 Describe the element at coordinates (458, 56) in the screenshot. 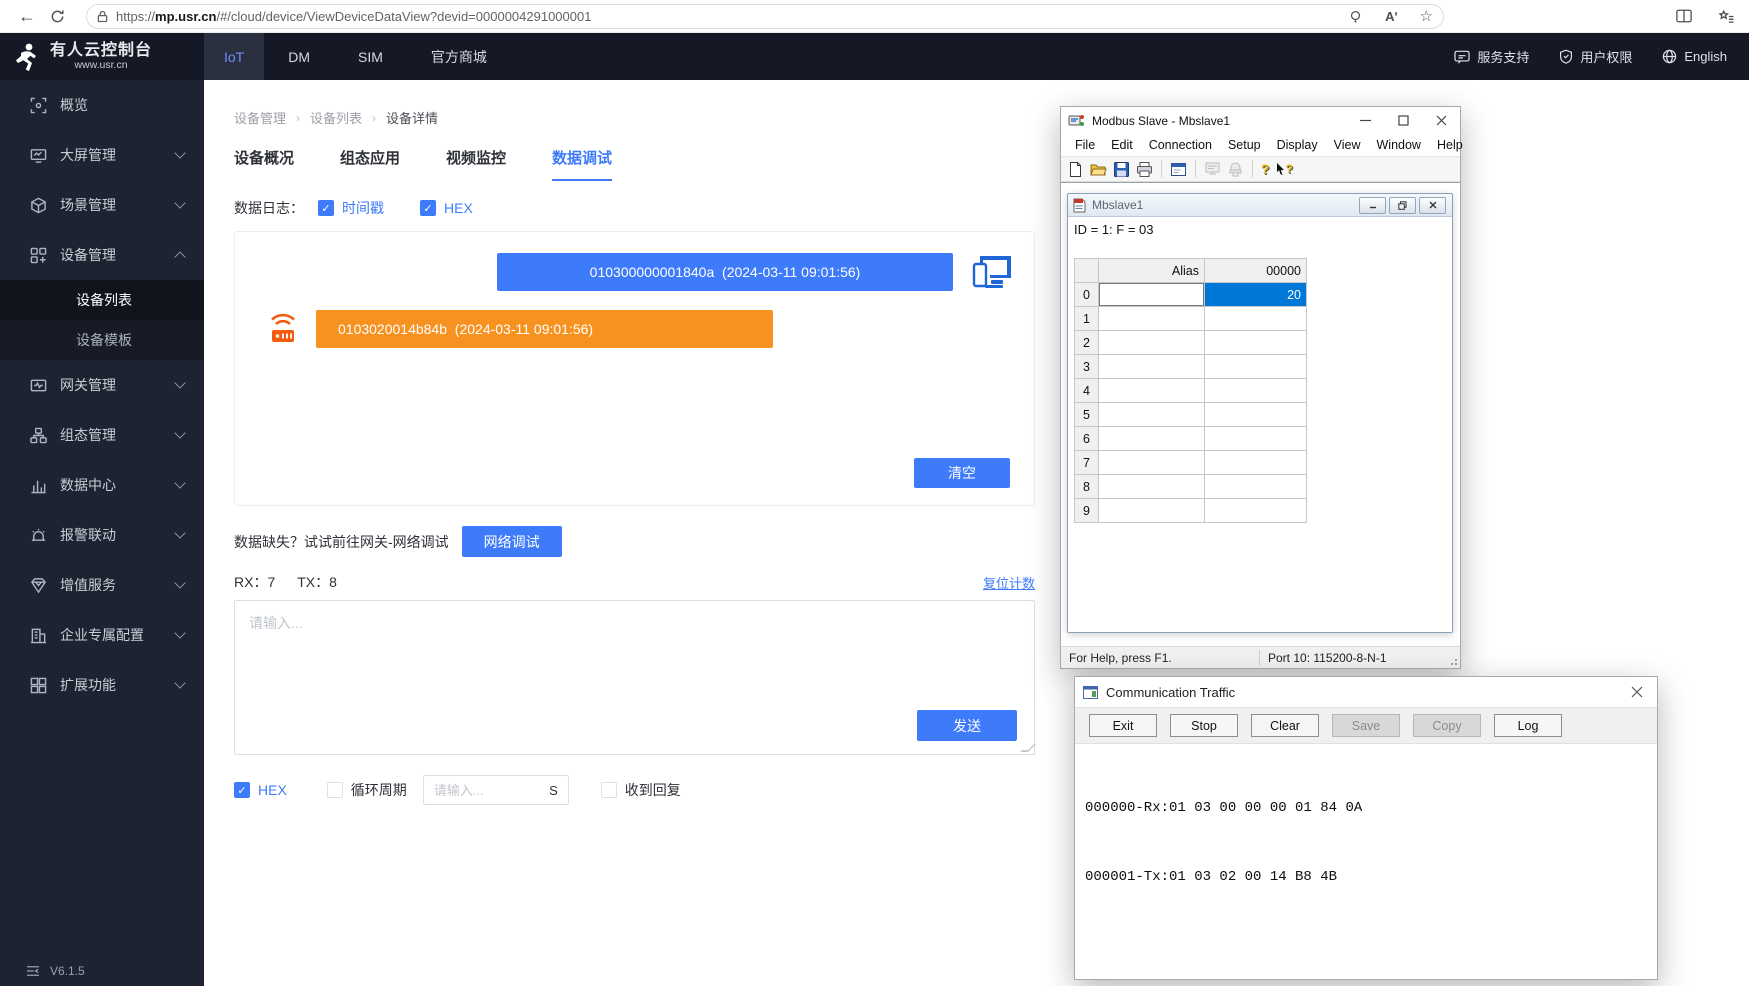

I see `nav-mall: 官方商城` at that location.